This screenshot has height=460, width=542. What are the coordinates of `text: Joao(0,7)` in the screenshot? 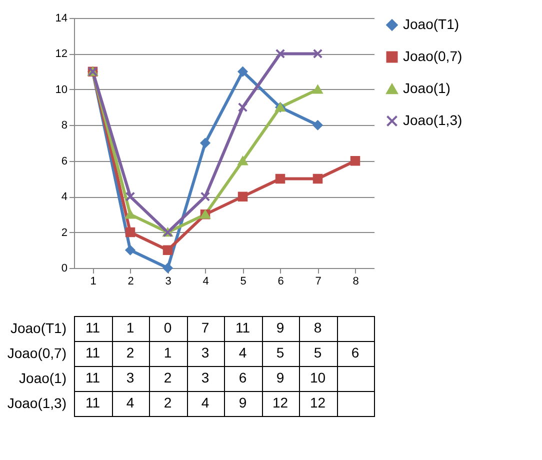 It's located at (36, 353).